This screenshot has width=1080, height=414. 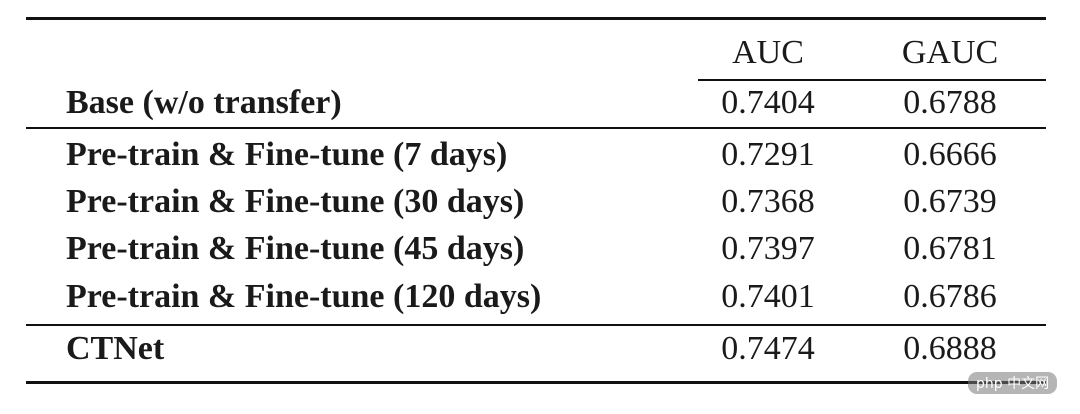 What do you see at coordinates (768, 296) in the screenshot?
I see `row-auc: 0.7401` at bounding box center [768, 296].